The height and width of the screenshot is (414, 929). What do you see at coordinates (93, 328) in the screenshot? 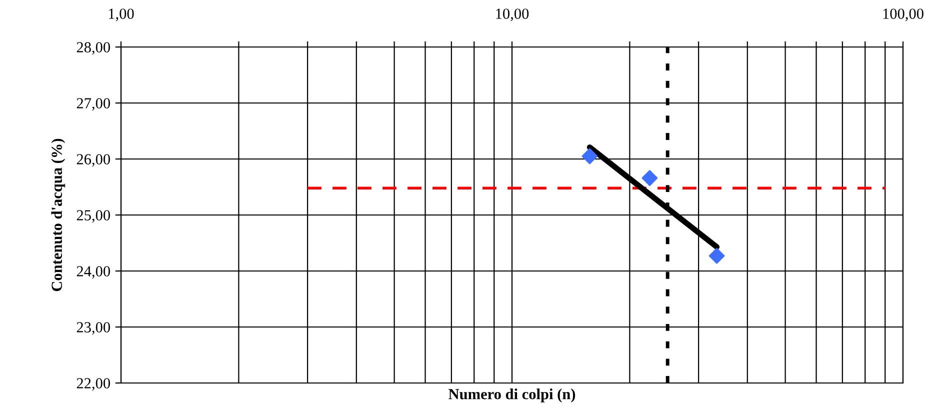
I see `y-tick-label: 23,00` at bounding box center [93, 328].